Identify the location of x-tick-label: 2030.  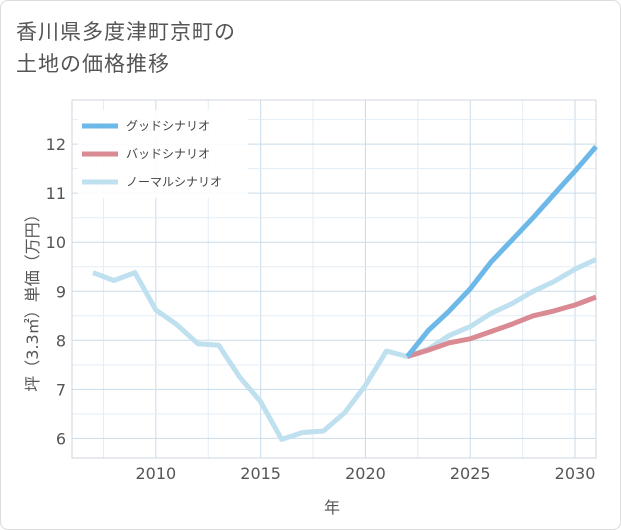
(575, 473).